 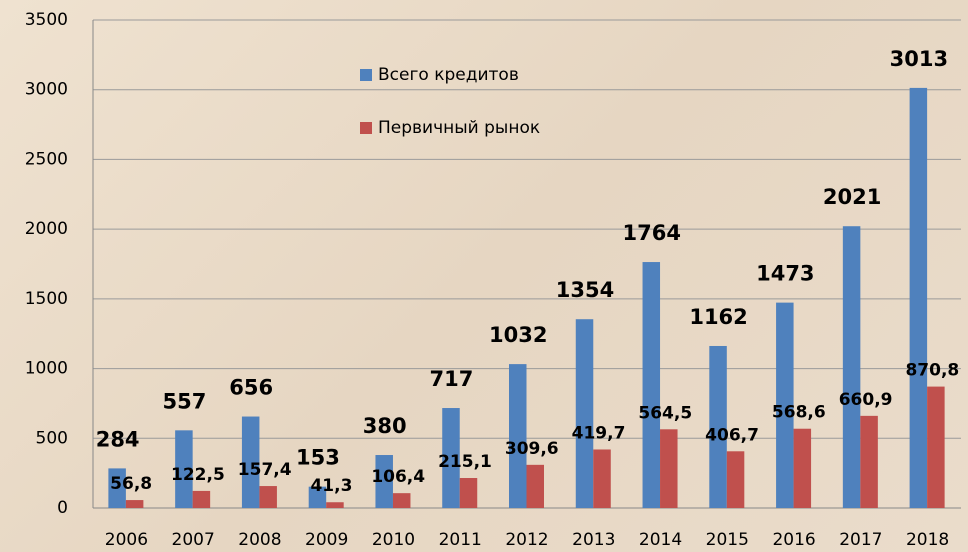 I want to click on x-tick-label: 2012, so click(x=526, y=540).